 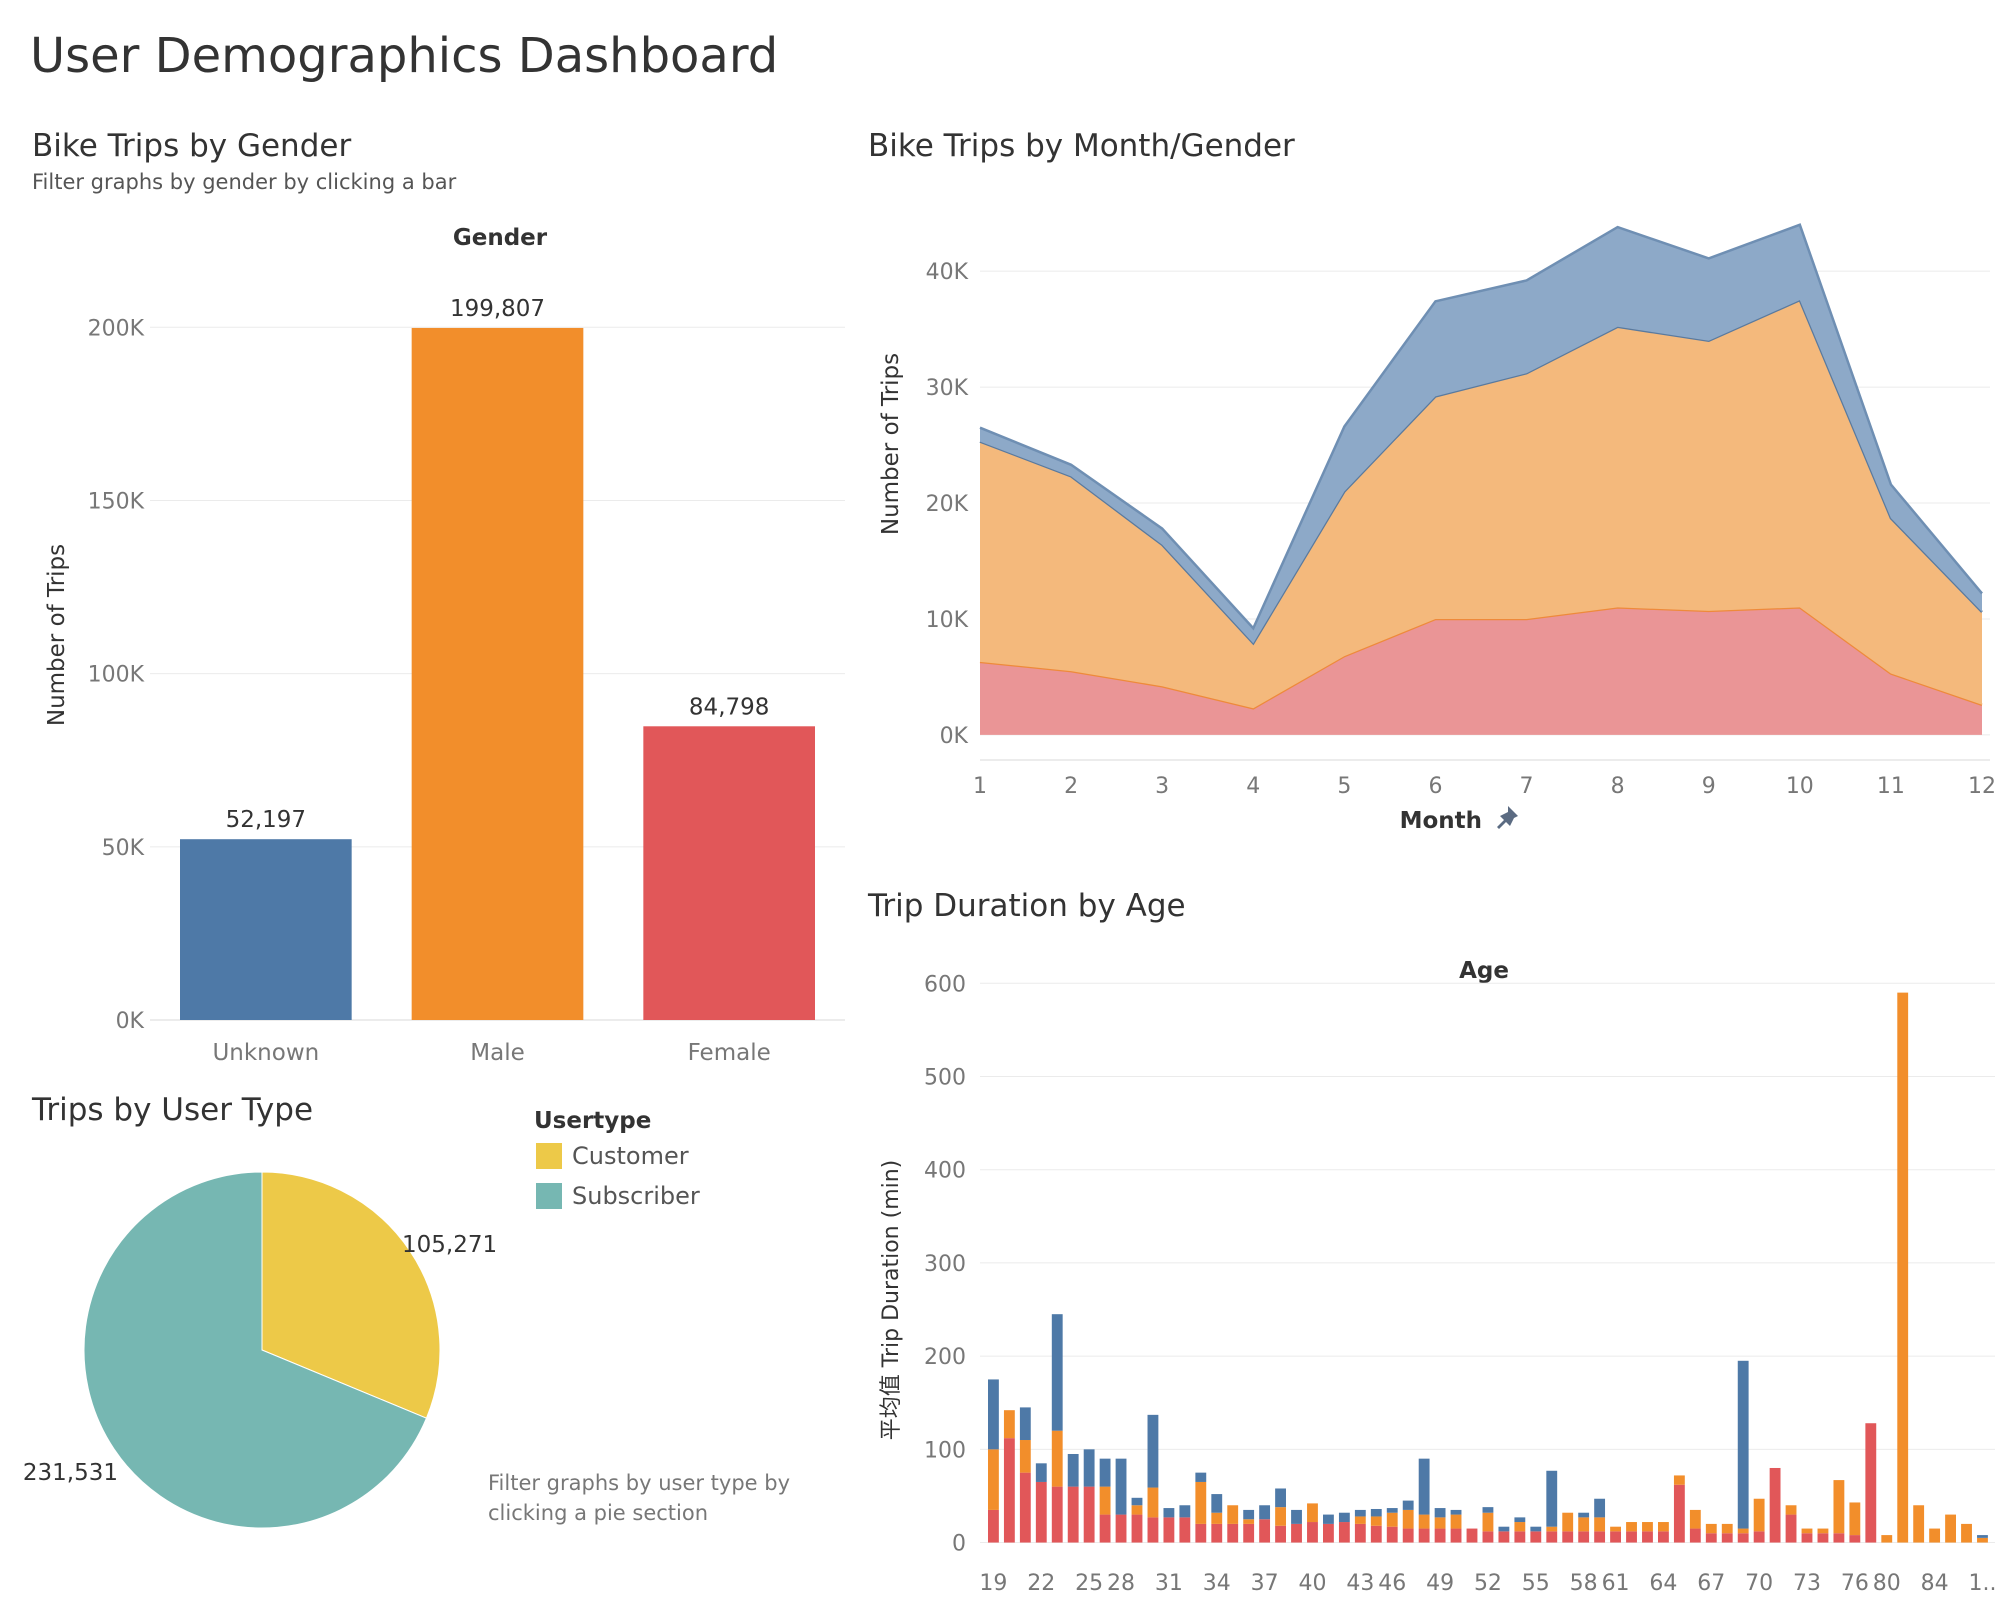 I want to click on x-tick-label: 5, so click(x=1344, y=786).